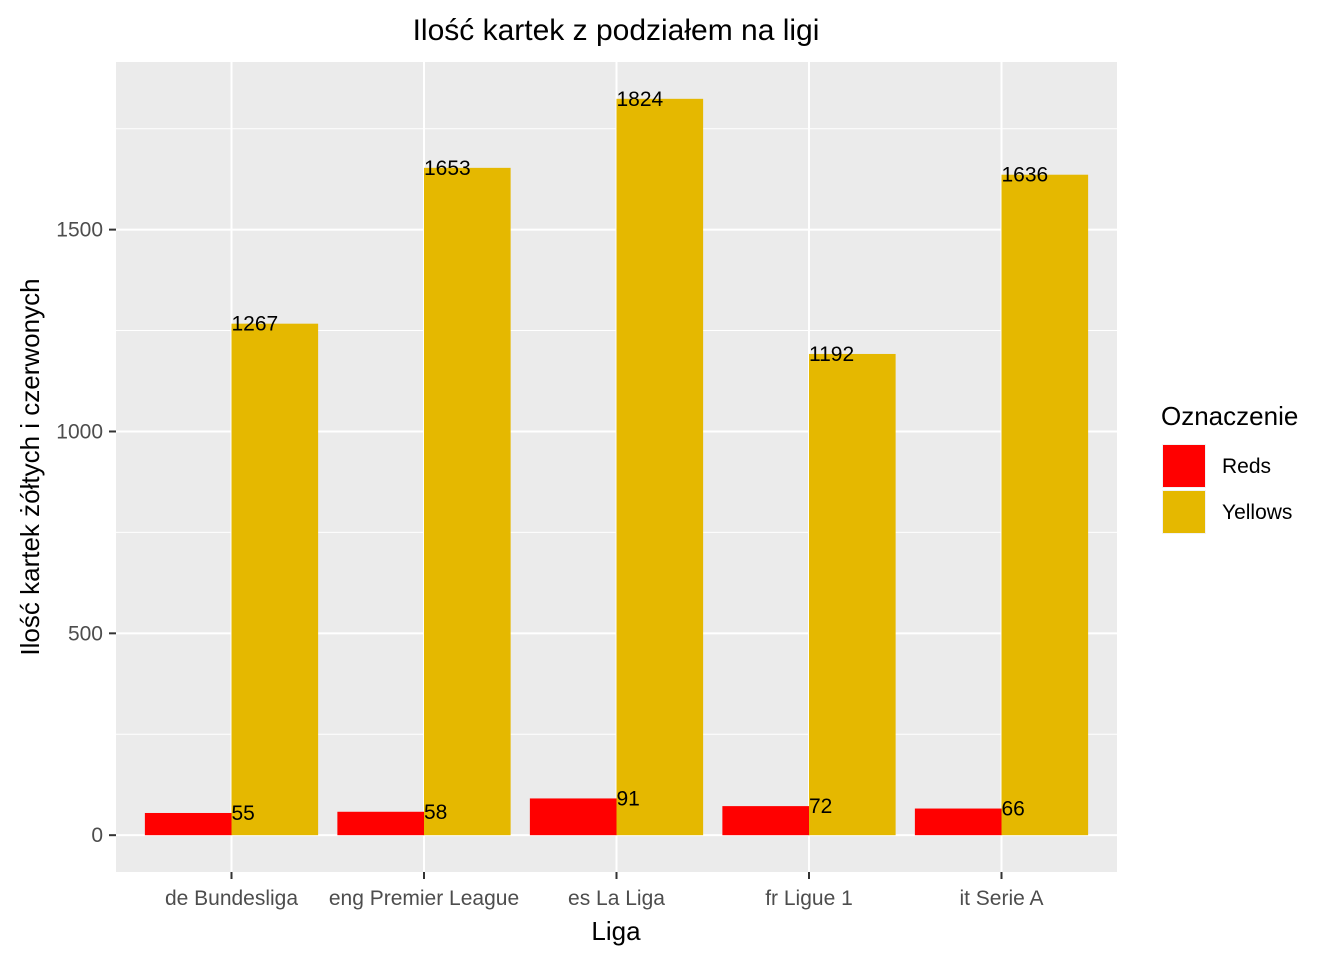 The image size is (1344, 960). I want to click on chart-title: Ilość kartek z podziałem na ligi, so click(616, 30).